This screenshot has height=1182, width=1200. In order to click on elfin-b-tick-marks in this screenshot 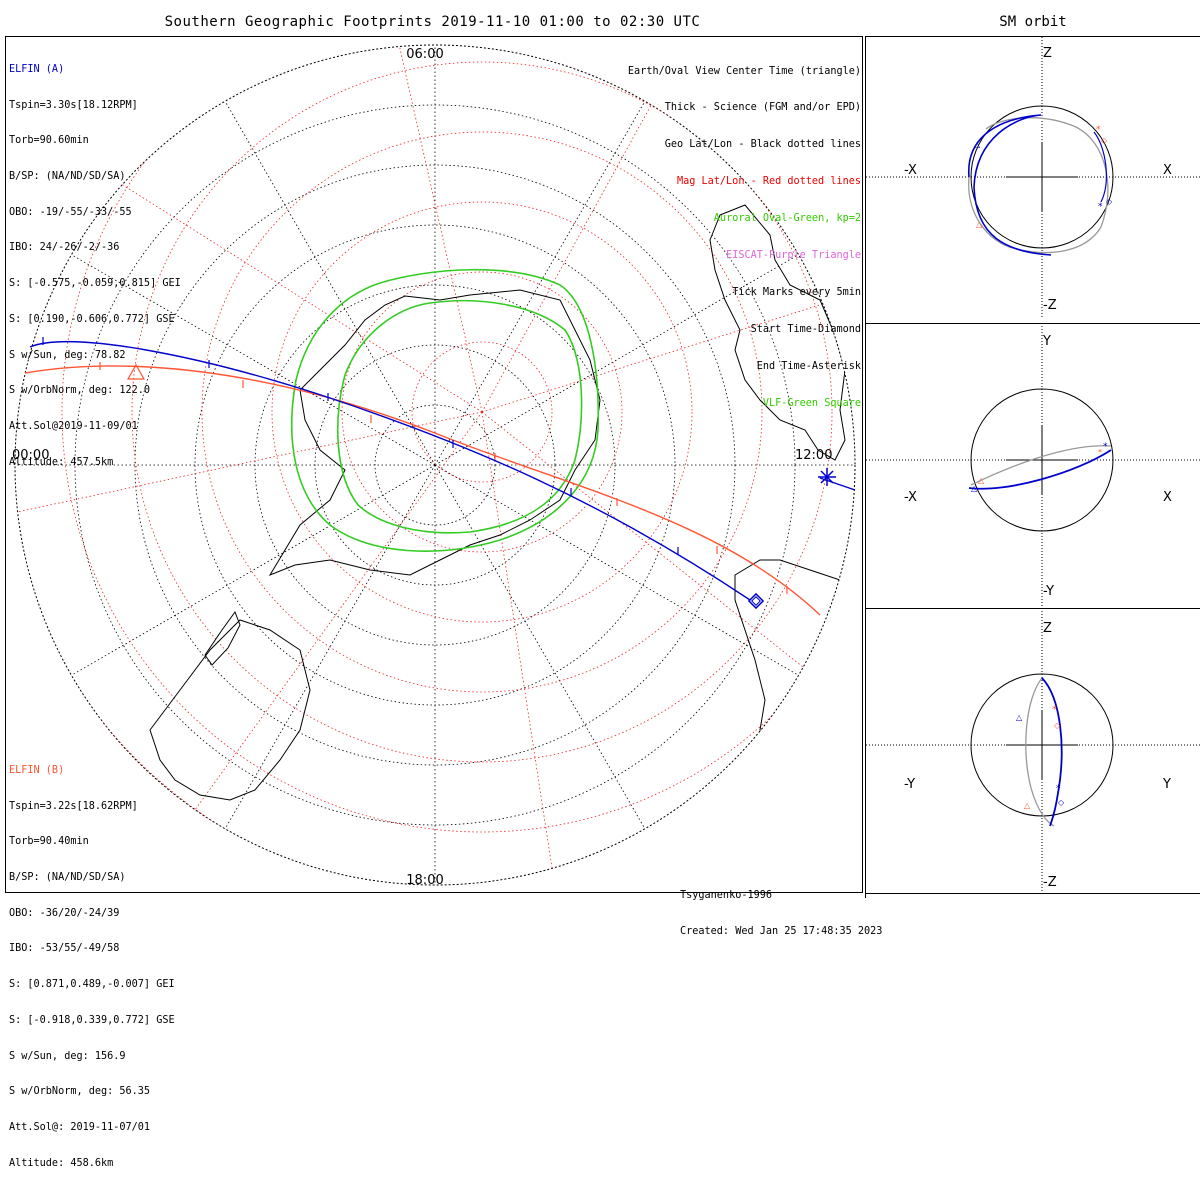, I will do `click(443, 478)`.